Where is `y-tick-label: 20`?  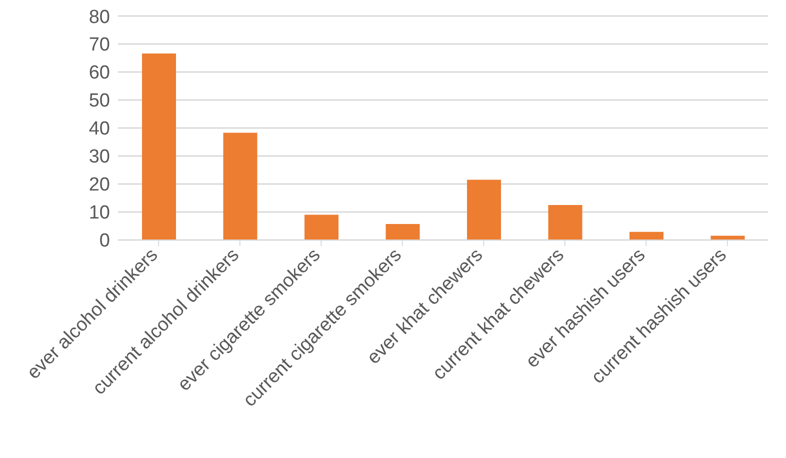 y-tick-label: 20 is located at coordinates (99, 185).